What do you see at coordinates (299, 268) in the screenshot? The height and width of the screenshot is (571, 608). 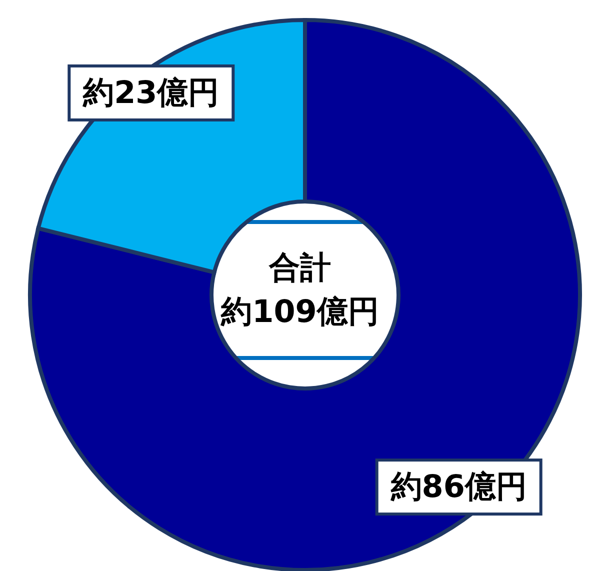 I see `text: 合計` at bounding box center [299, 268].